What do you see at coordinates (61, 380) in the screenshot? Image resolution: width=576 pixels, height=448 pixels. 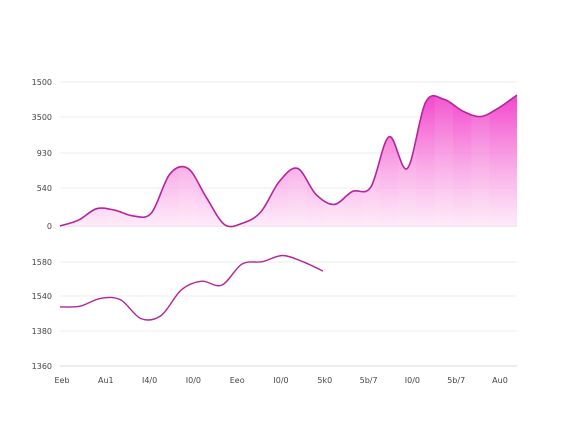 I see `x-tick-label: Eeb` at bounding box center [61, 380].